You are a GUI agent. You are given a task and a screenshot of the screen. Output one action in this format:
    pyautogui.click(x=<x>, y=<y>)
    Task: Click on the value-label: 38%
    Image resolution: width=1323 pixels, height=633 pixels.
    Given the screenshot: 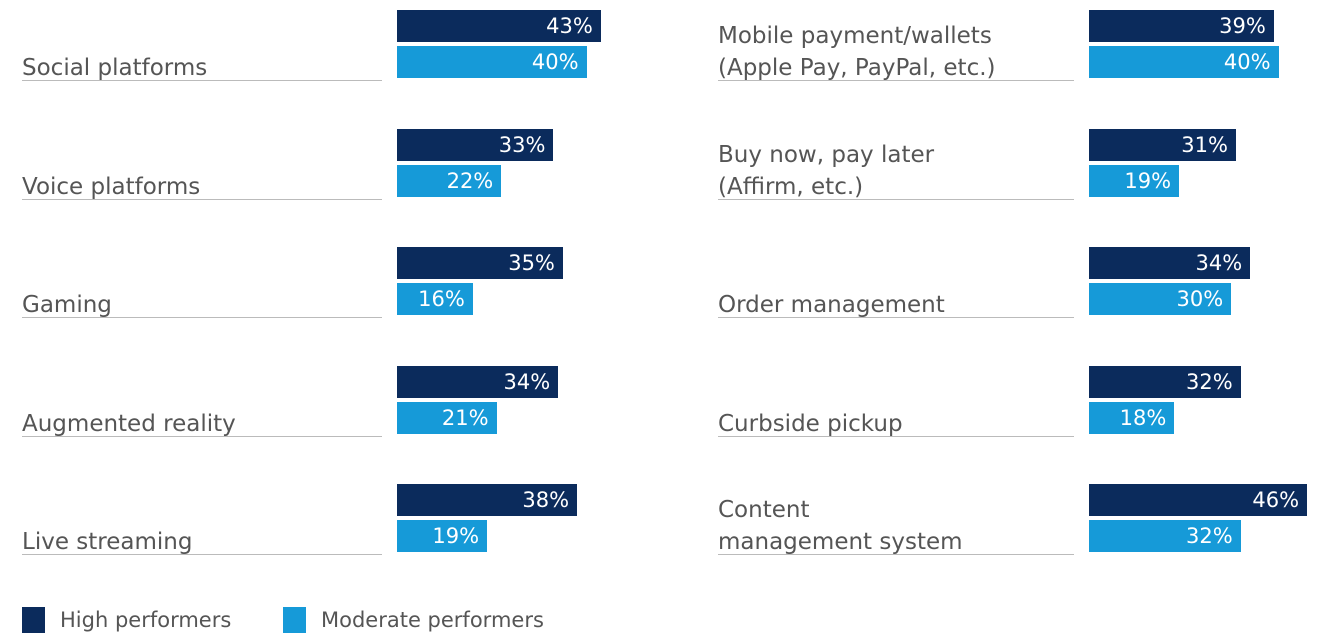 What is the action you would take?
    pyautogui.click(x=546, y=500)
    